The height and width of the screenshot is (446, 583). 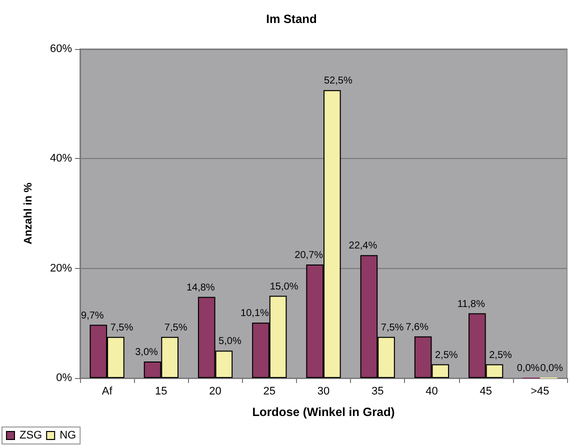 I want to click on y-tick-label: 0%, so click(x=64, y=378).